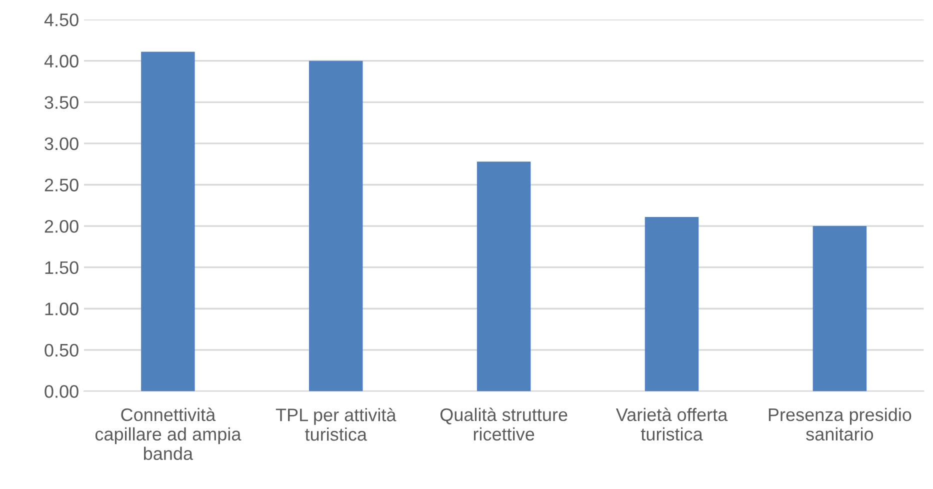  What do you see at coordinates (61, 102) in the screenshot?
I see `y-tick-label: 3.50` at bounding box center [61, 102].